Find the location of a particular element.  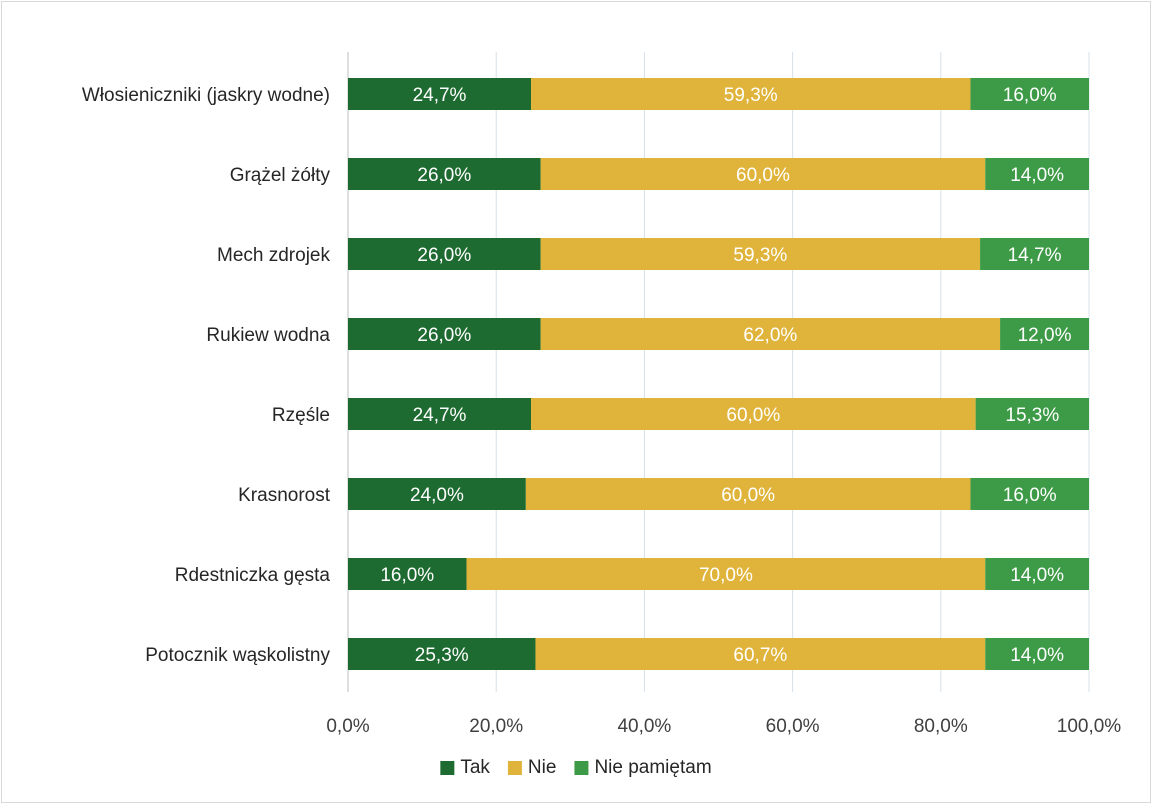

x-tick-label: 60,0% is located at coordinates (793, 726).